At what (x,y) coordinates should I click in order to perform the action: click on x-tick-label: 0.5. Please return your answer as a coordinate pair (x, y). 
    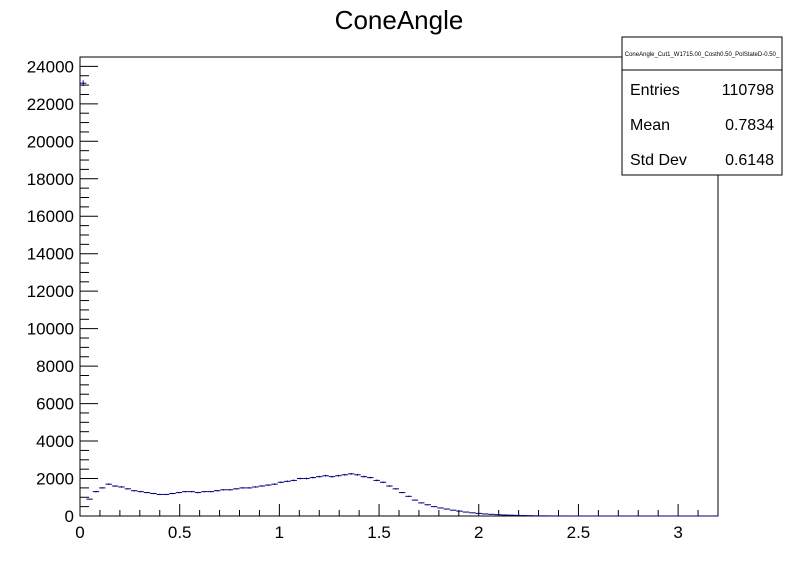
    Looking at the image, I should click on (180, 532).